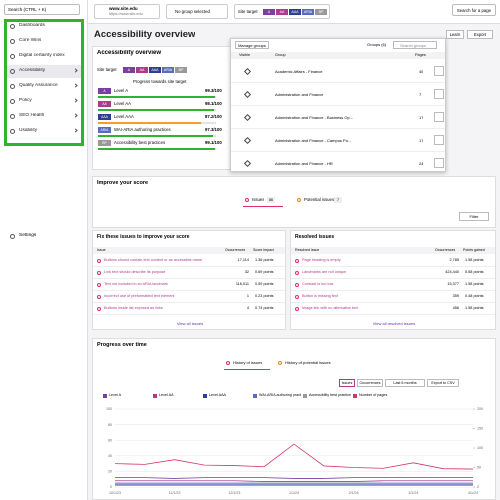  I want to click on nav-item: SEO Health, so click(32, 115).